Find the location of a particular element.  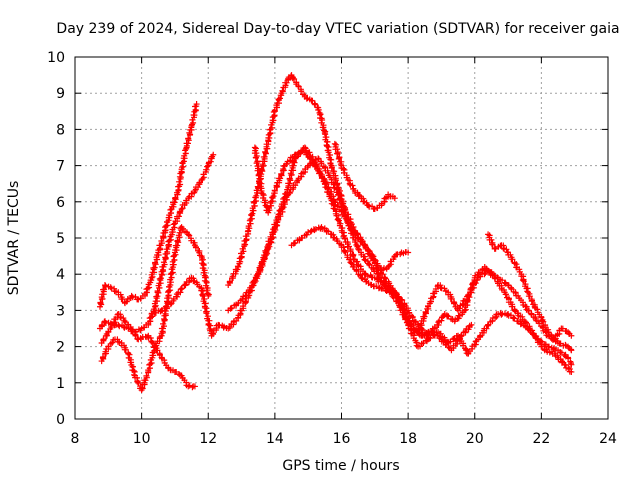

y-tick-label: 0 is located at coordinates (60, 420).